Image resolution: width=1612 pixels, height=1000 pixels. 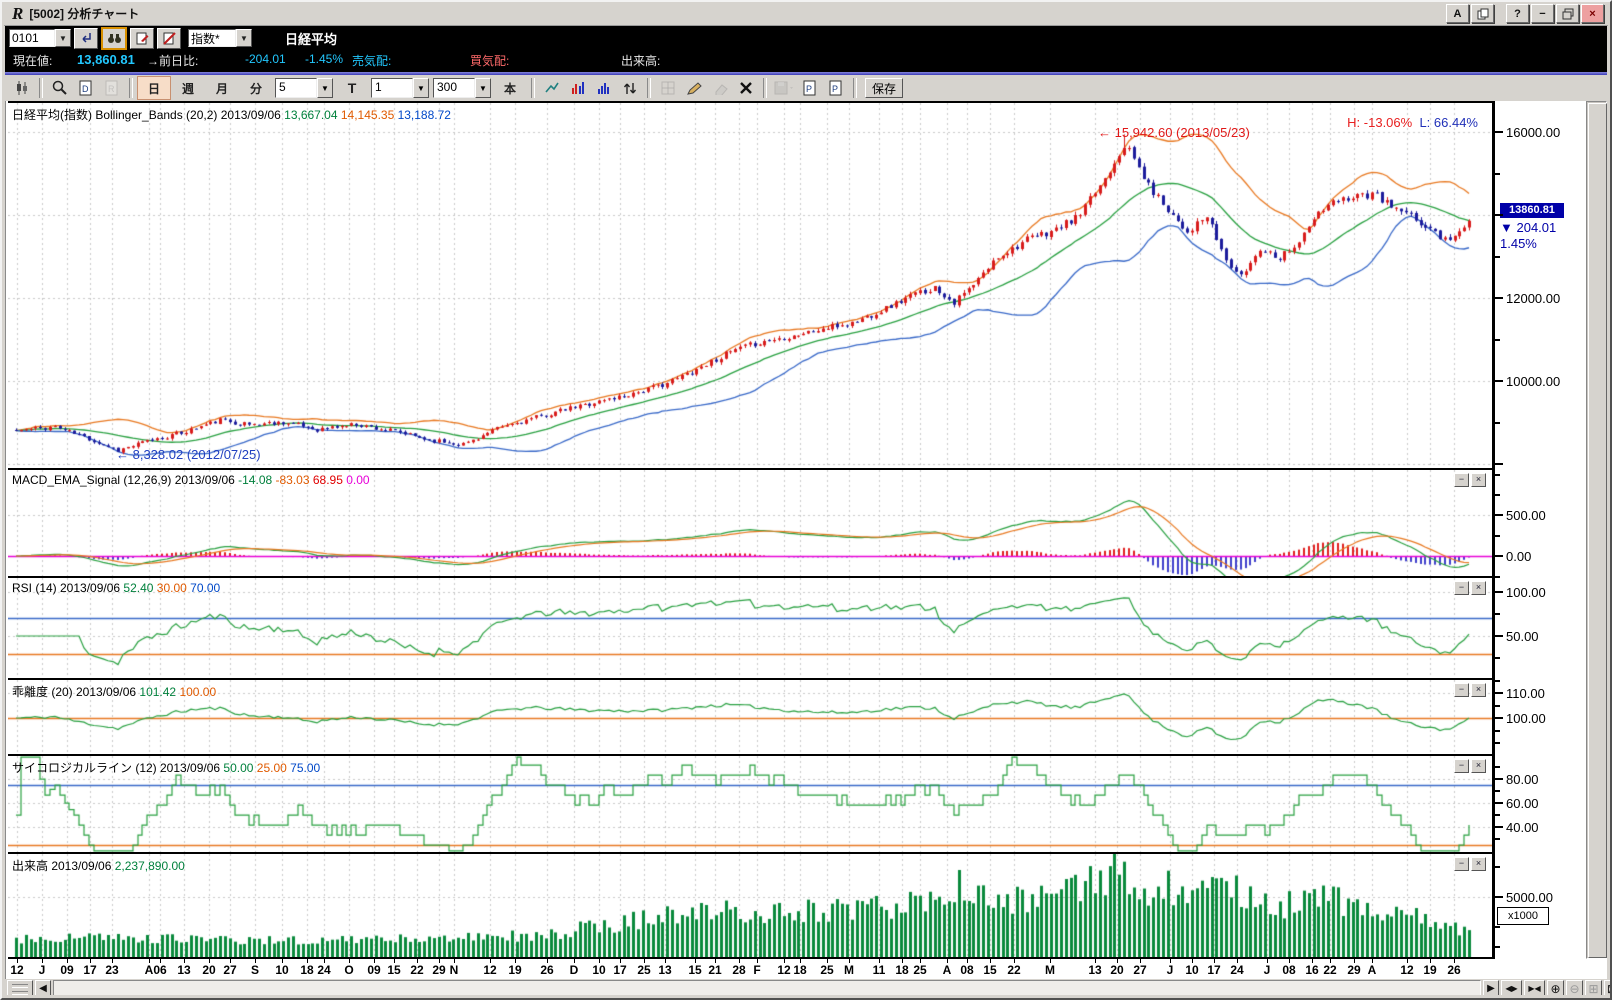 I want to click on time-axis-label: 06, so click(x=160, y=970).